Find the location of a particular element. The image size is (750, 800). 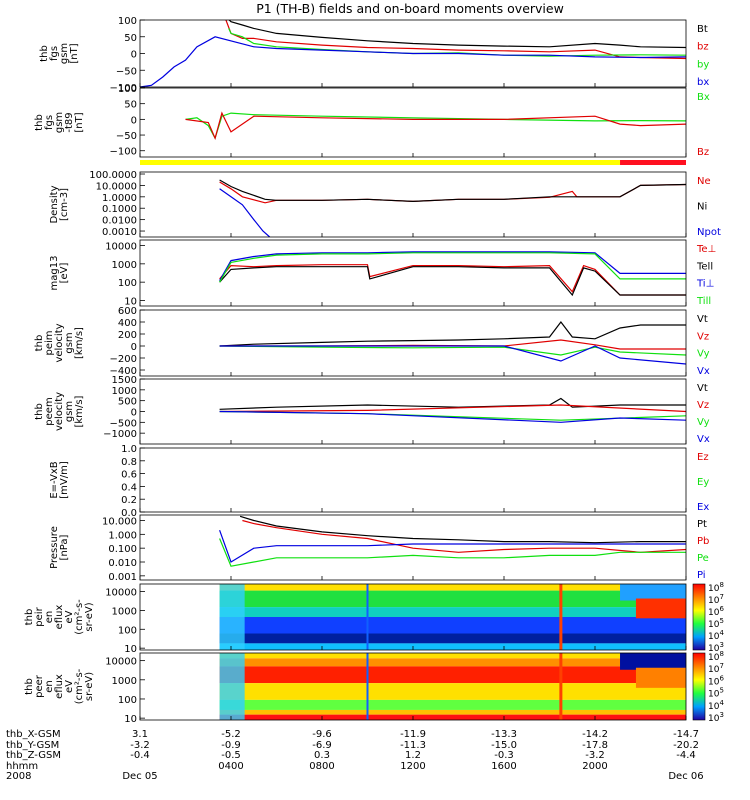

y-axis-label: eV is located at coordinates (69, 686).